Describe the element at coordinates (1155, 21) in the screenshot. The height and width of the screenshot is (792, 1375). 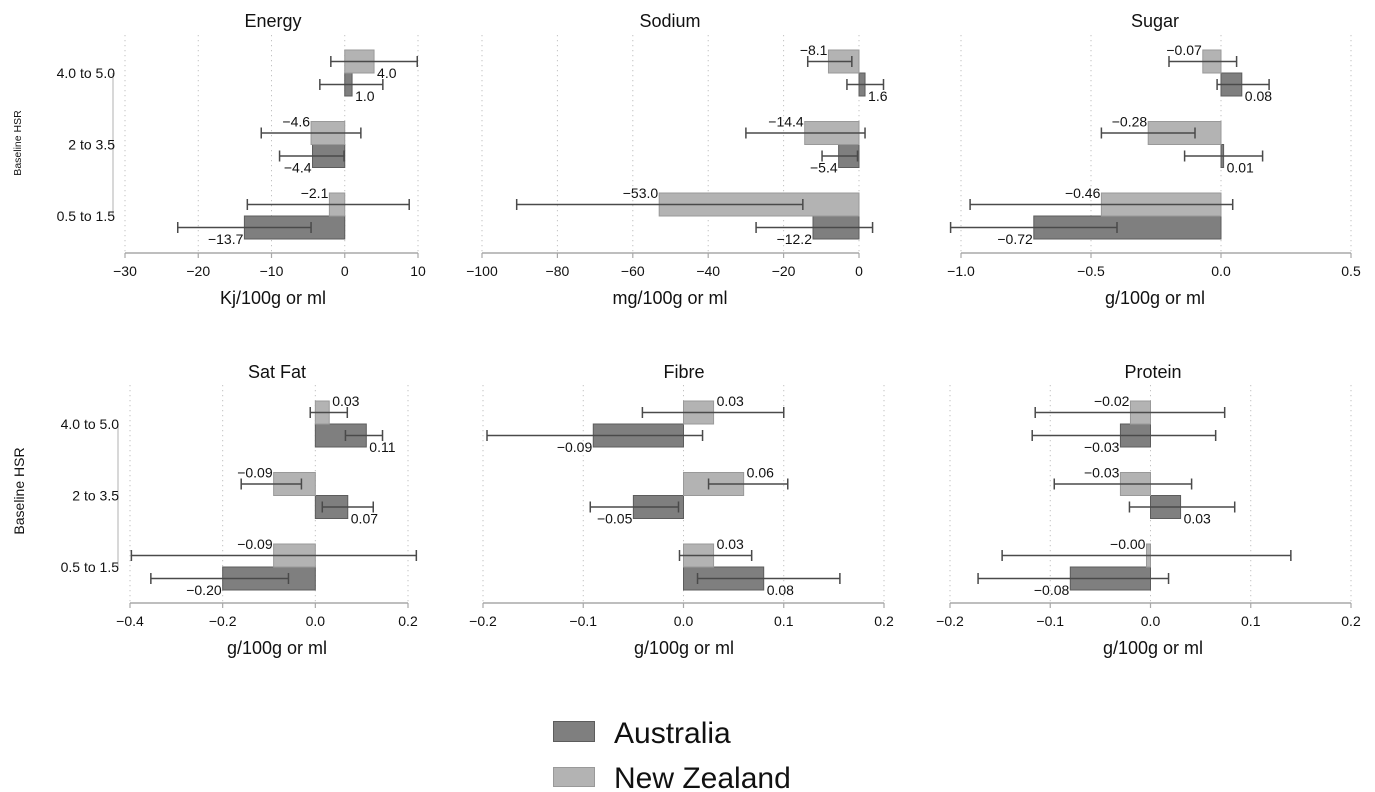
I see `panel-title: Sugar` at that location.